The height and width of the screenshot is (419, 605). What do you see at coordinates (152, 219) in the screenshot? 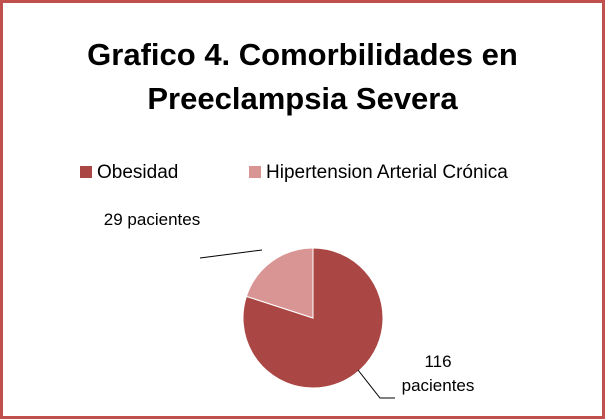
I see `data-label: 29 pacientes` at bounding box center [152, 219].